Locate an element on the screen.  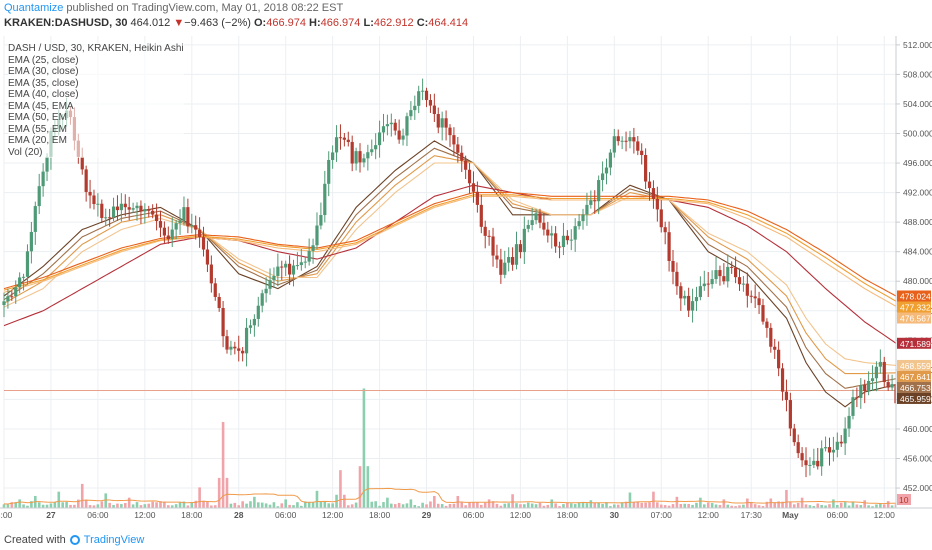
legend-ema-30: EMA (30, close) is located at coordinates (96, 72).